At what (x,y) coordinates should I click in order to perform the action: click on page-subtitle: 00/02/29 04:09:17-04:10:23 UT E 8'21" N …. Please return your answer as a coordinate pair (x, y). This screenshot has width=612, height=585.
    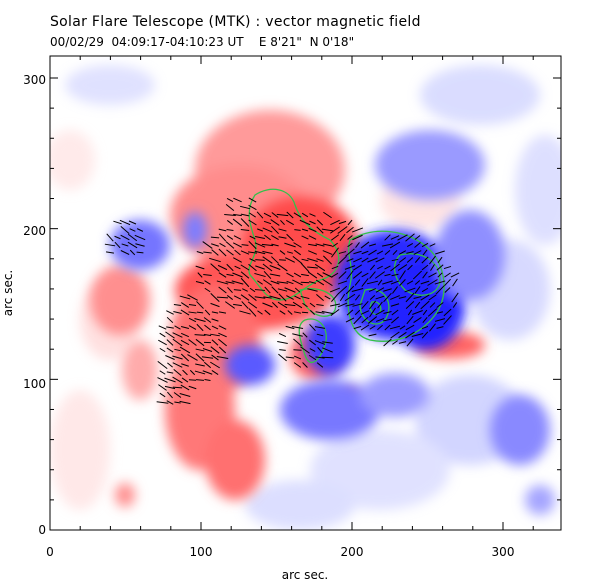
    Looking at the image, I should click on (202, 42).